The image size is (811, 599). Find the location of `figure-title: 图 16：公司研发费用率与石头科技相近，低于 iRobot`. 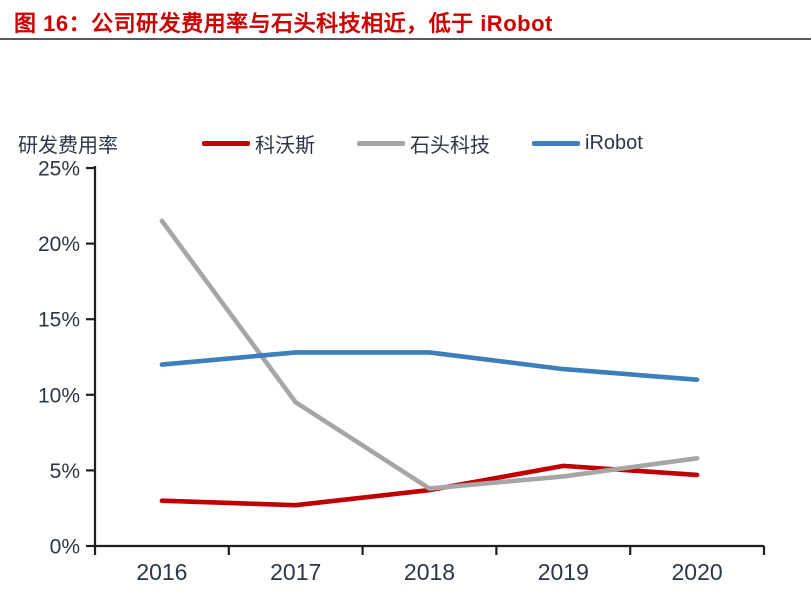

figure-title: 图 16：公司研发费用率与石头科技相近，低于 iRobot is located at coordinates (283, 23).